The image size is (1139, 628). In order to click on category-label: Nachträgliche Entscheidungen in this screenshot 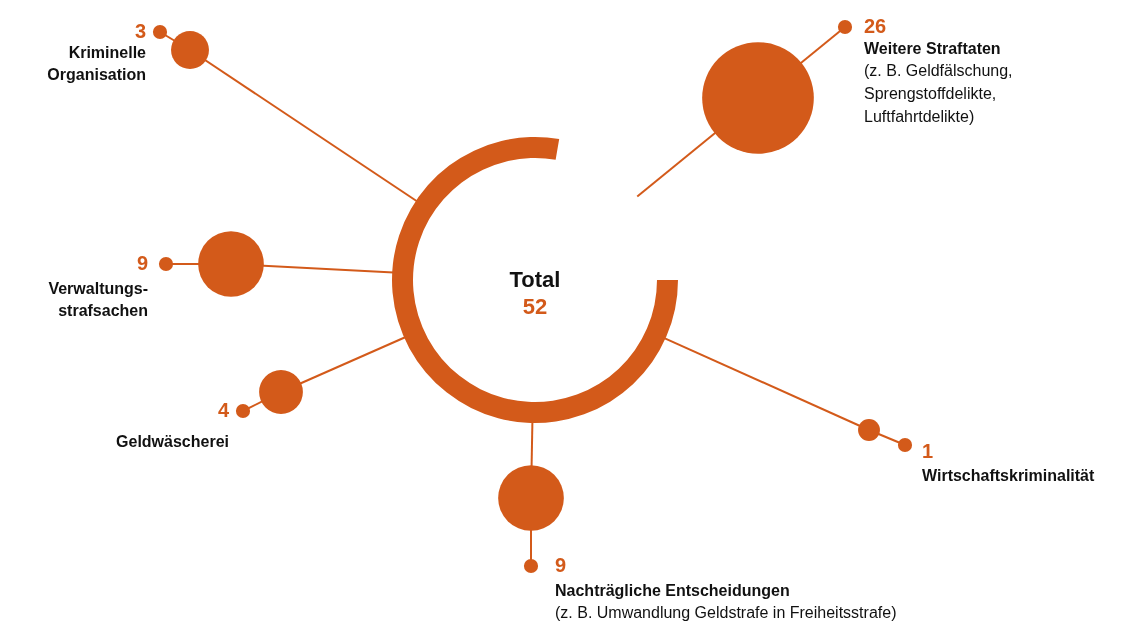, I will do `click(672, 590)`.